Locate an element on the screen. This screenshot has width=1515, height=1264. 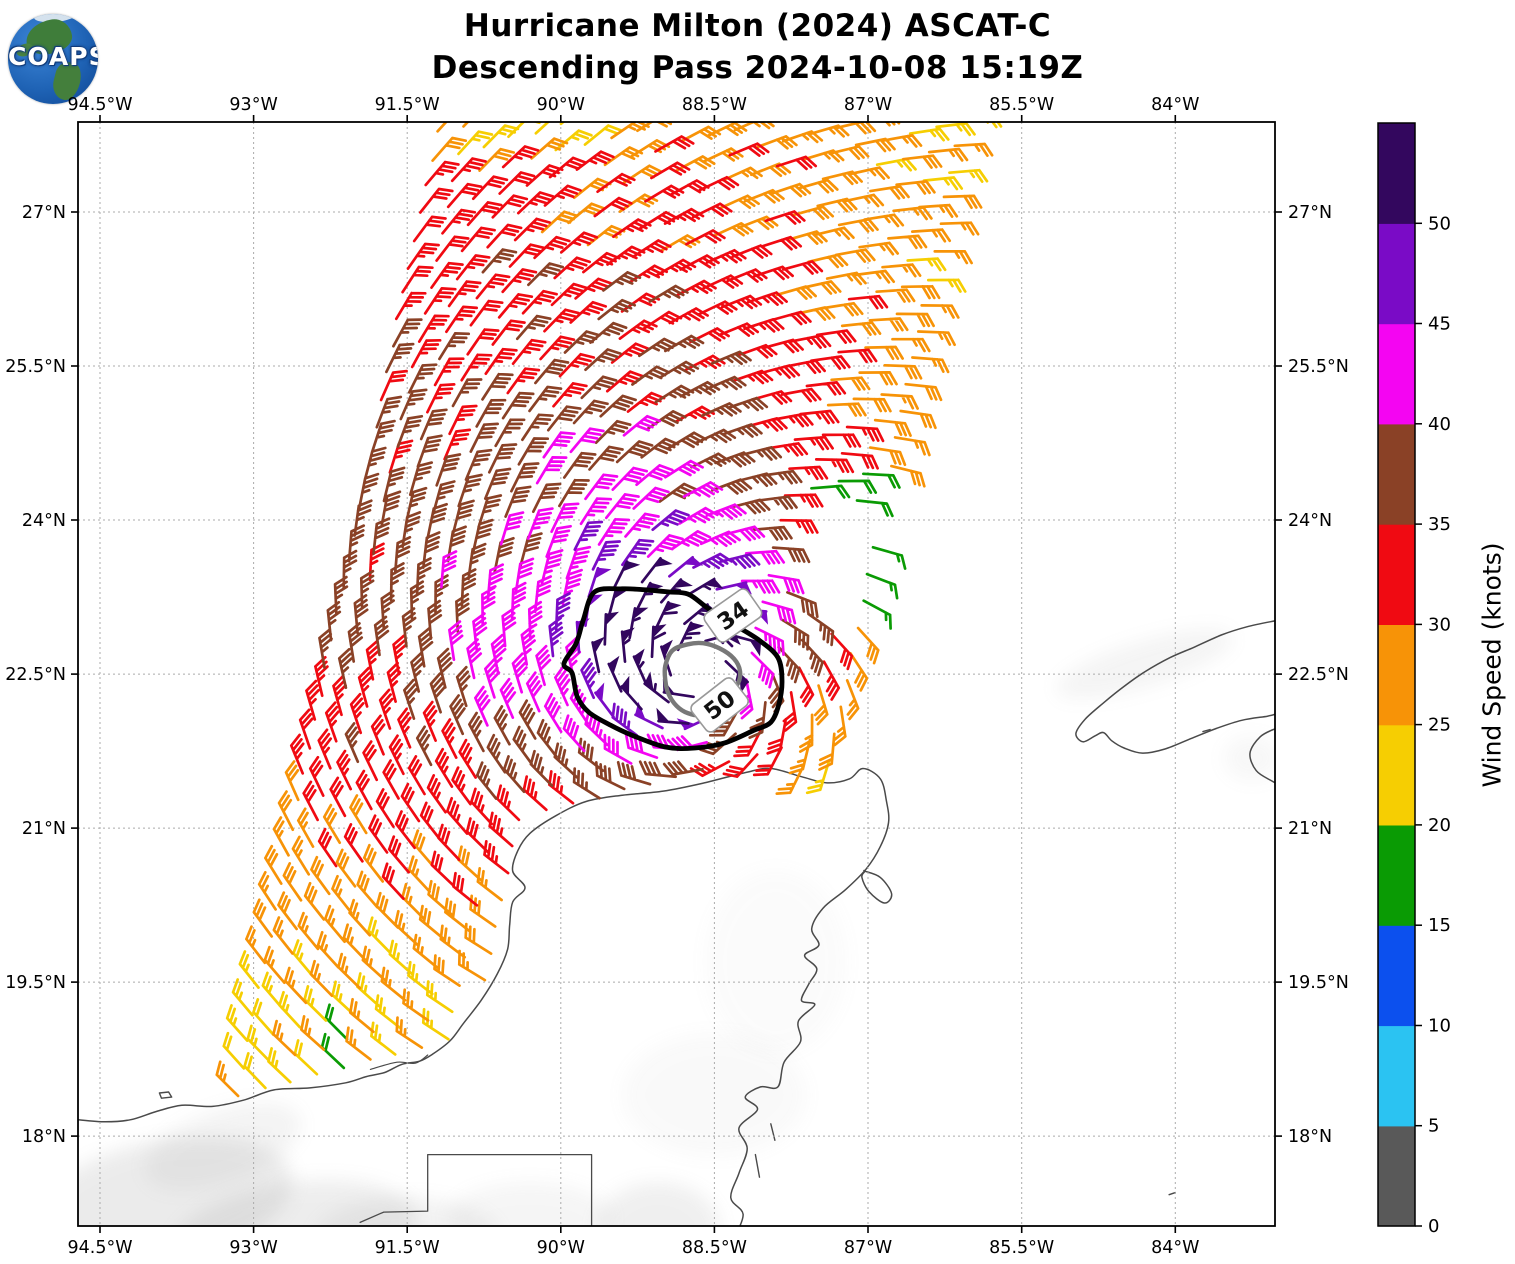
x-tick-label-top: 88.5°W is located at coordinates (714, 105).